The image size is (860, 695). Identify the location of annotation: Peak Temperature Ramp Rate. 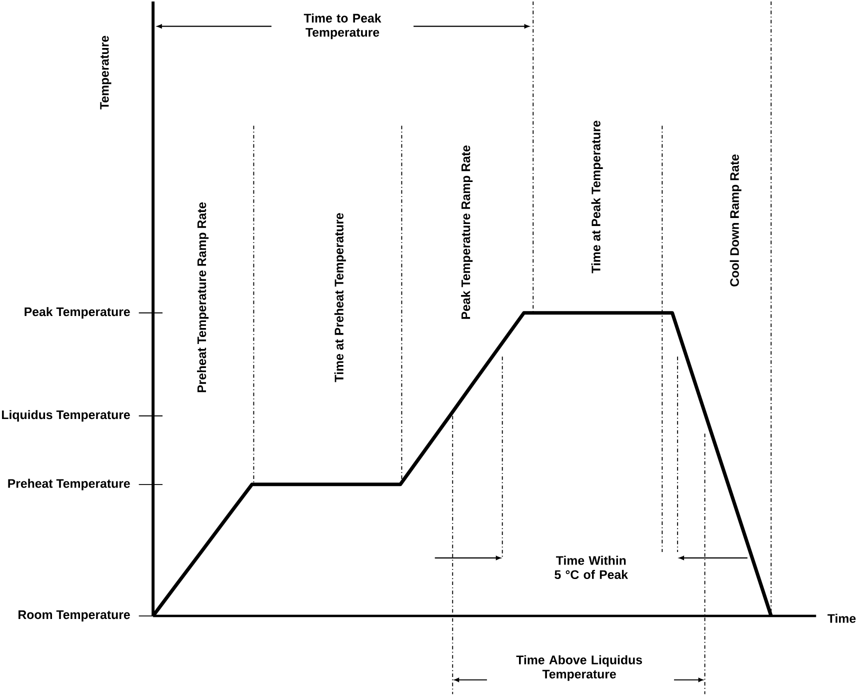
(467, 233).